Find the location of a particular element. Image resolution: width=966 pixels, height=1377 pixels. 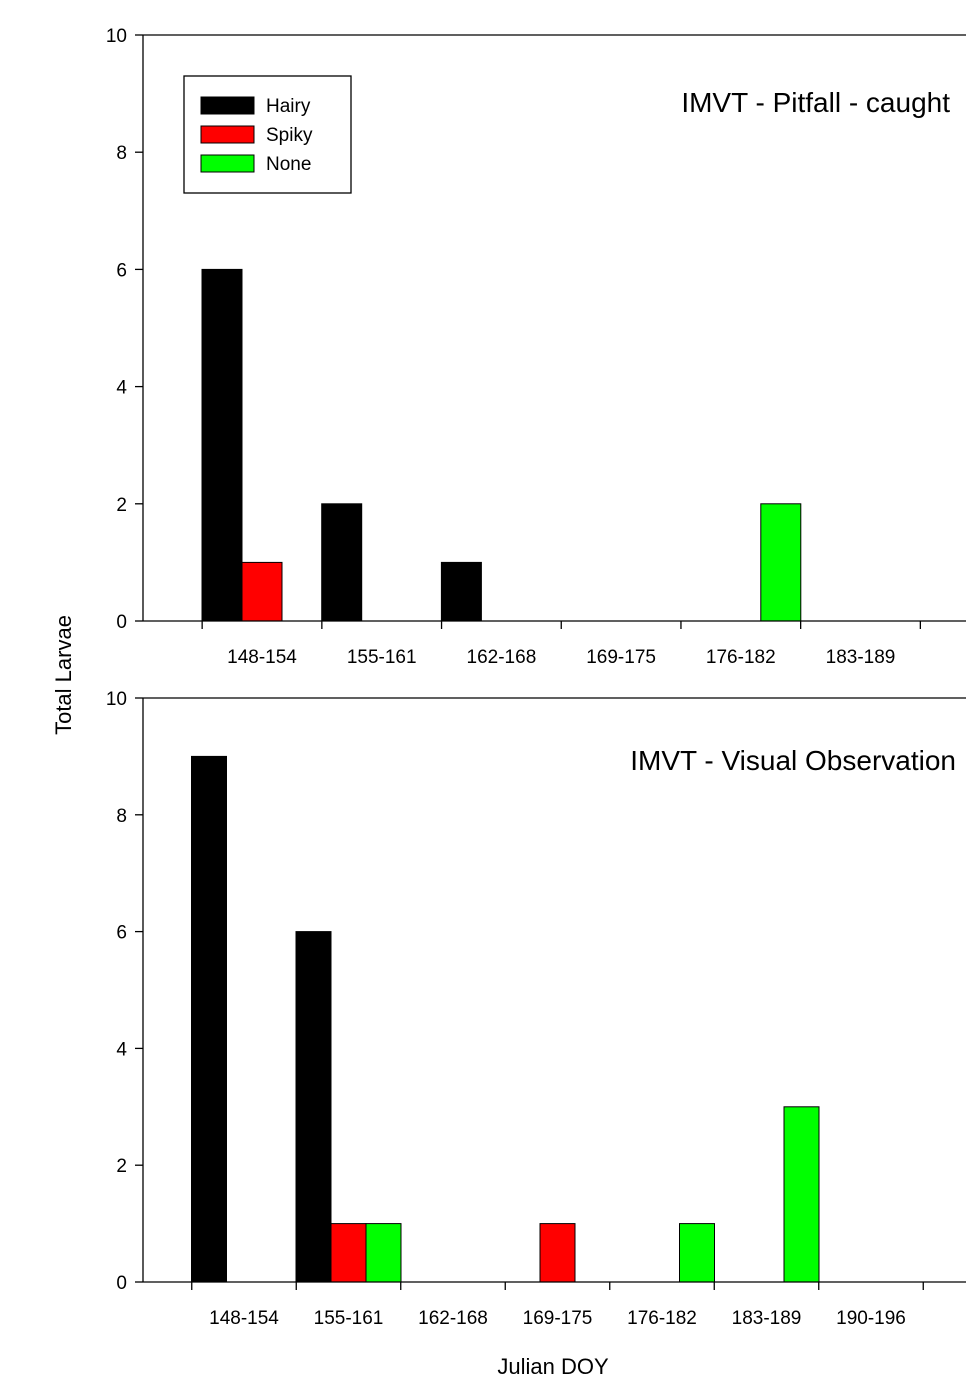

x-tick-label-190-196: 190-196 is located at coordinates (871, 1318).